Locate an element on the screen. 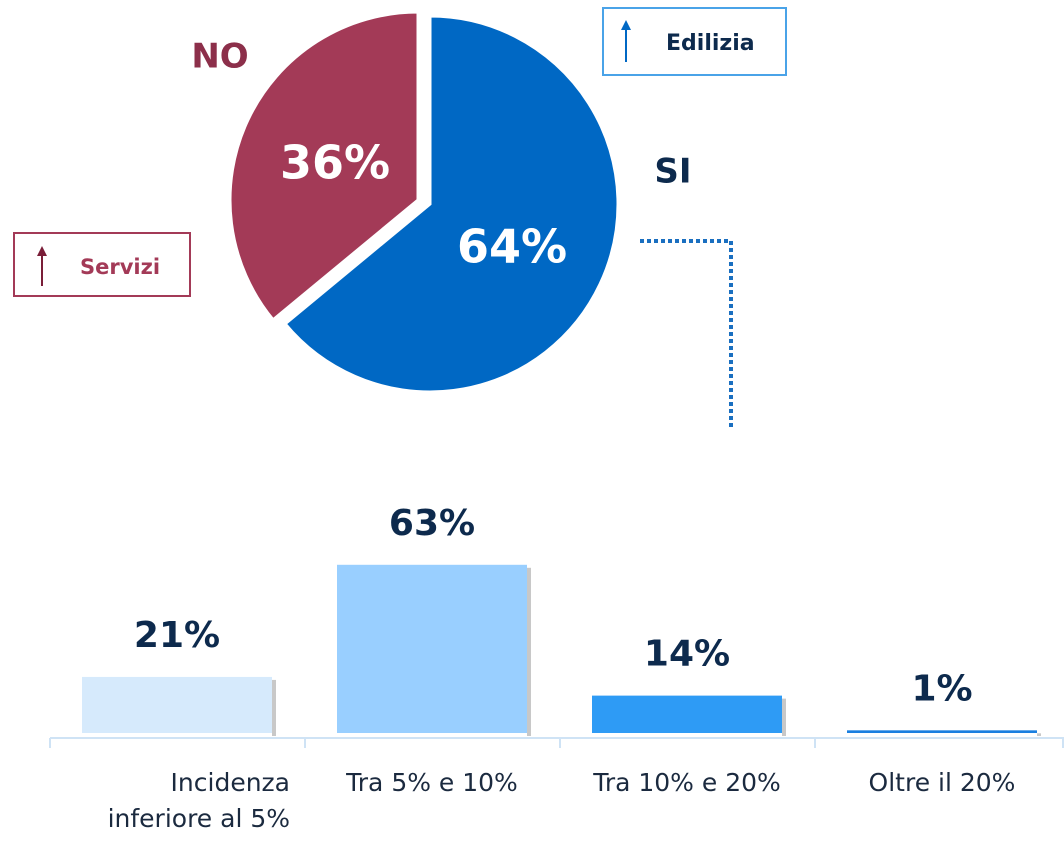 The image size is (1064, 846). x-tick-label: Tra 5% e 10% is located at coordinates (432, 782).